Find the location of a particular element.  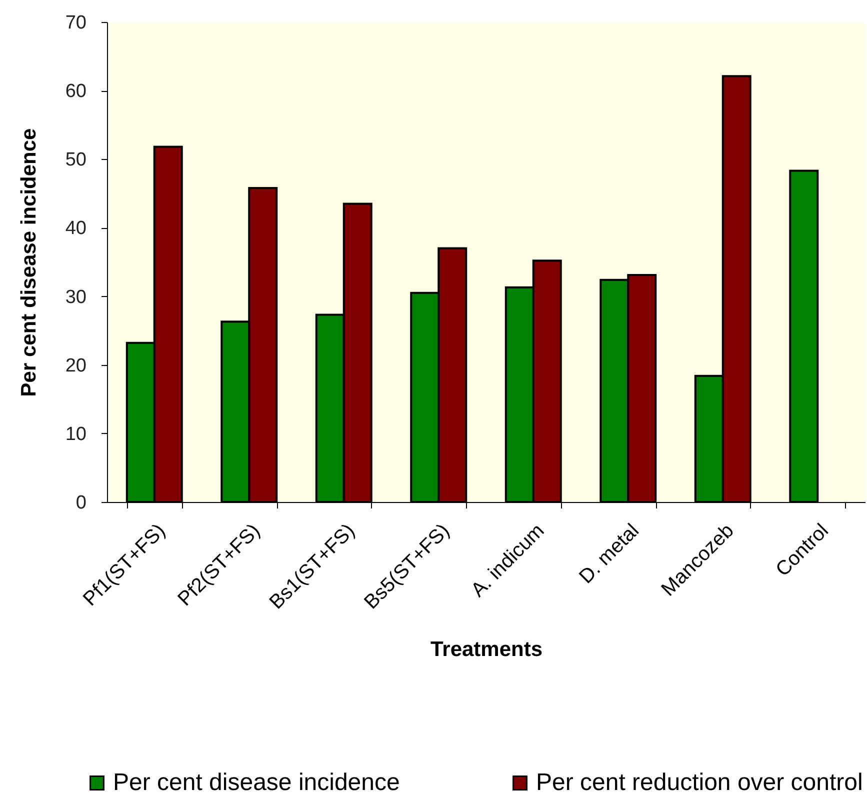

y-tick-label: 20 is located at coordinates (75, 365).